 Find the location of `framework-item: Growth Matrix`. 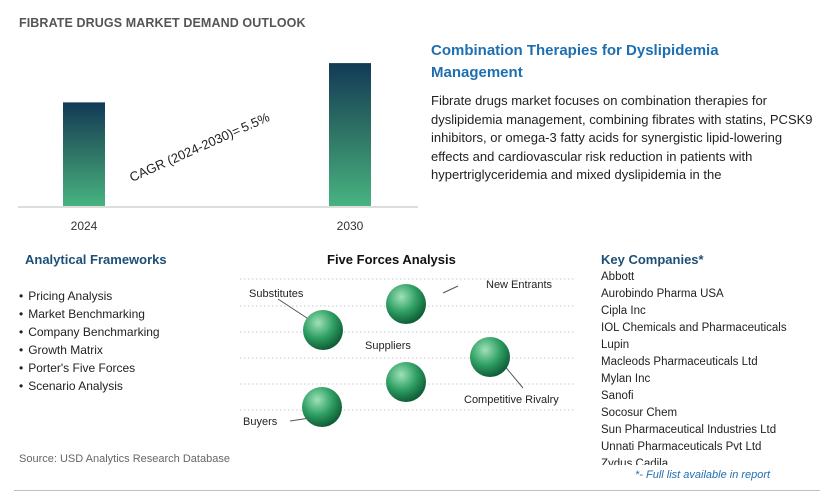

framework-item: Growth Matrix is located at coordinates (89, 350).